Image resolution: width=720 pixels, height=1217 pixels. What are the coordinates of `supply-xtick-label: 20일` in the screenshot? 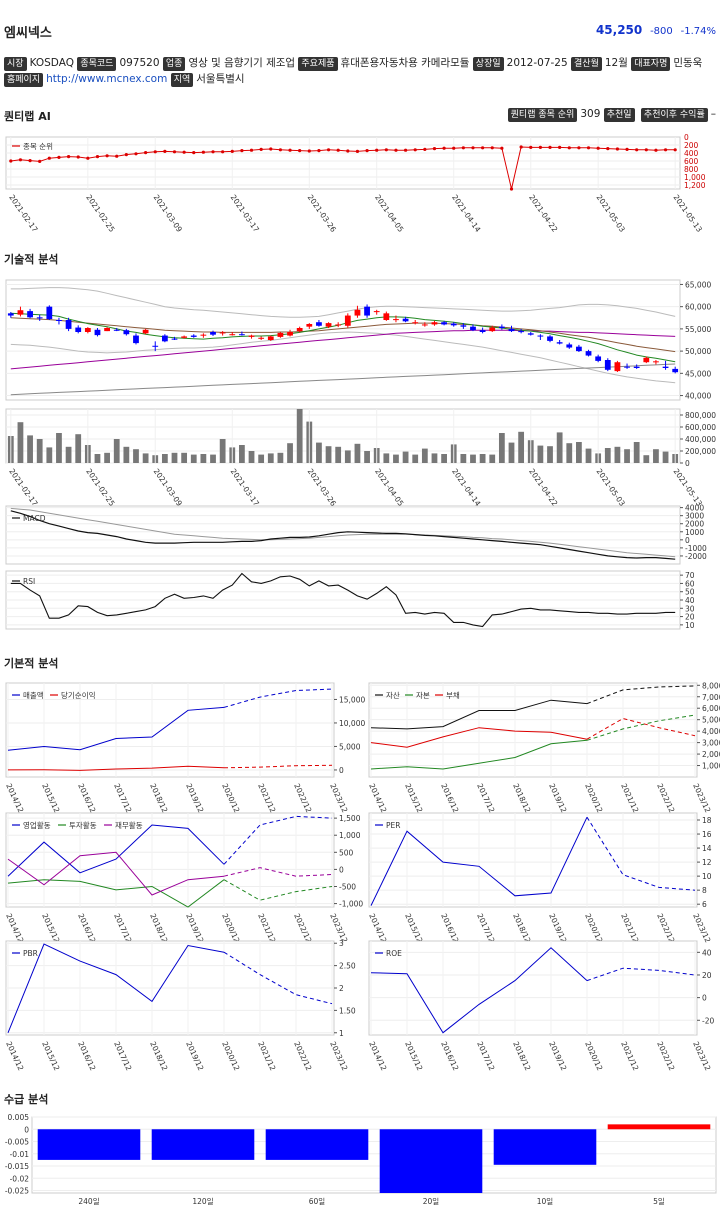 It's located at (431, 1201).